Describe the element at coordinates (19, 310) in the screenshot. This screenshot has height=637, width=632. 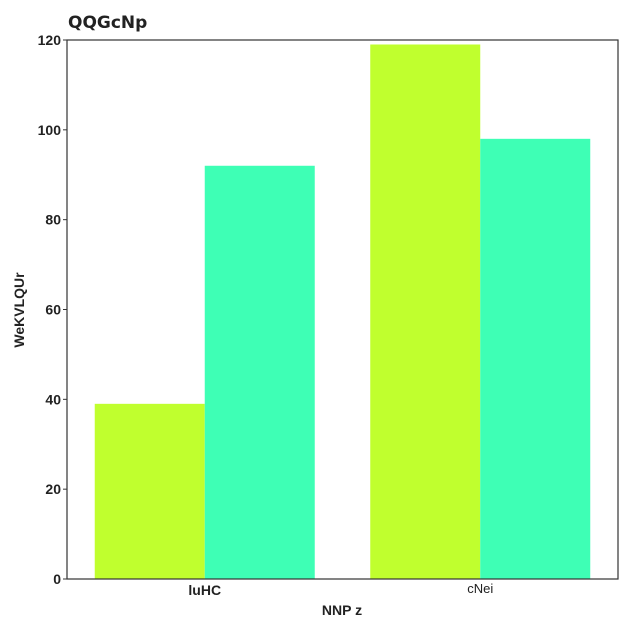
I see `y-axis-label: WeKVLQUr` at that location.